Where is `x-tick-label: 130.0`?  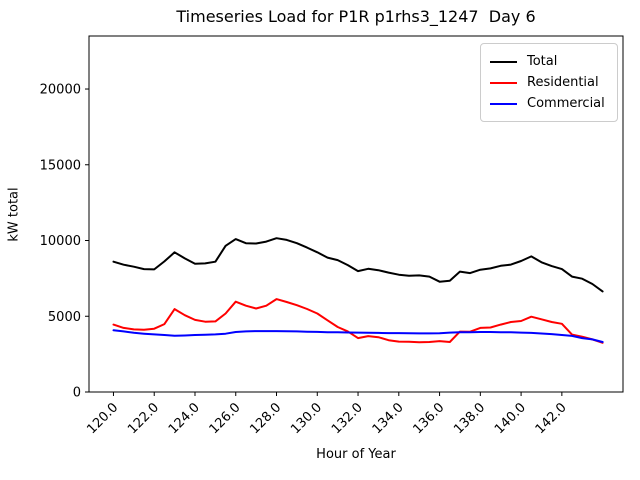
x-tick-label: 130.0 is located at coordinates (306, 418).